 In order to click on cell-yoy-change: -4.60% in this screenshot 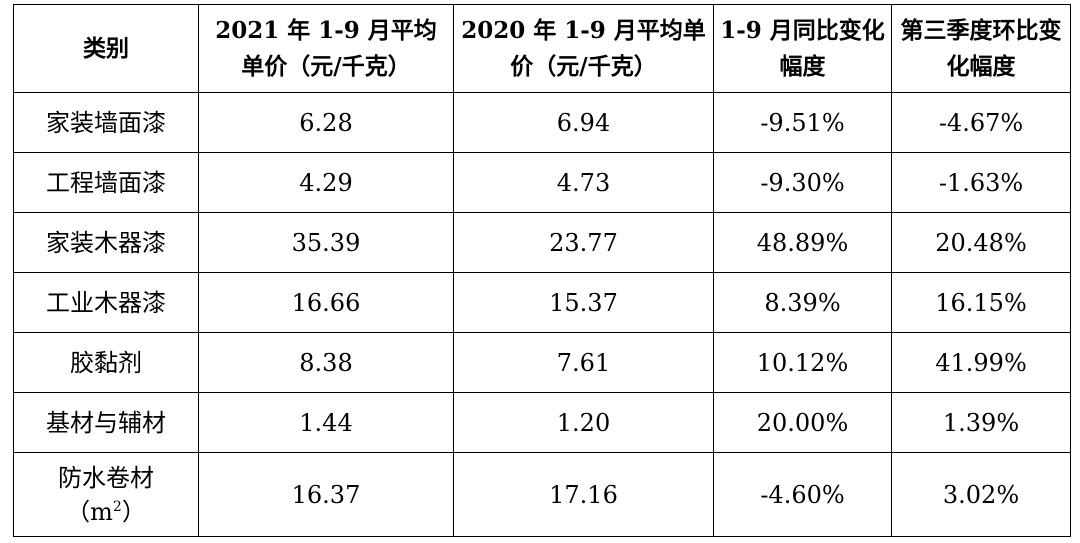, I will do `click(802, 494)`.